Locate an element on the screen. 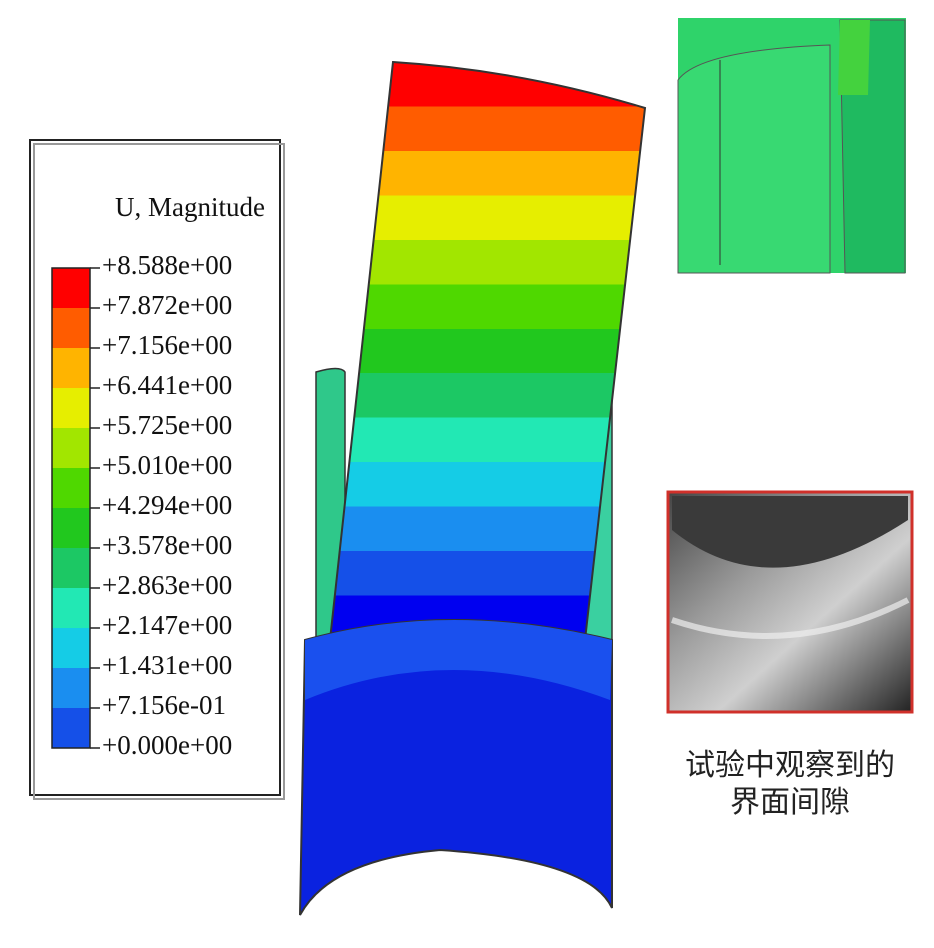 The width and height of the screenshot is (934, 948). legend-label: +0.000e+00 is located at coordinates (167, 745).